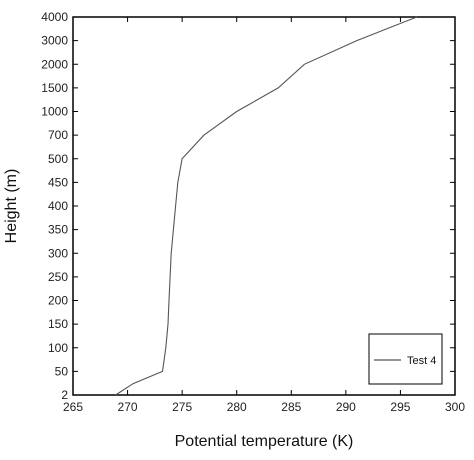 The width and height of the screenshot is (474, 460). What do you see at coordinates (58, 277) in the screenshot?
I see `y-tick-label: 250` at bounding box center [58, 277].